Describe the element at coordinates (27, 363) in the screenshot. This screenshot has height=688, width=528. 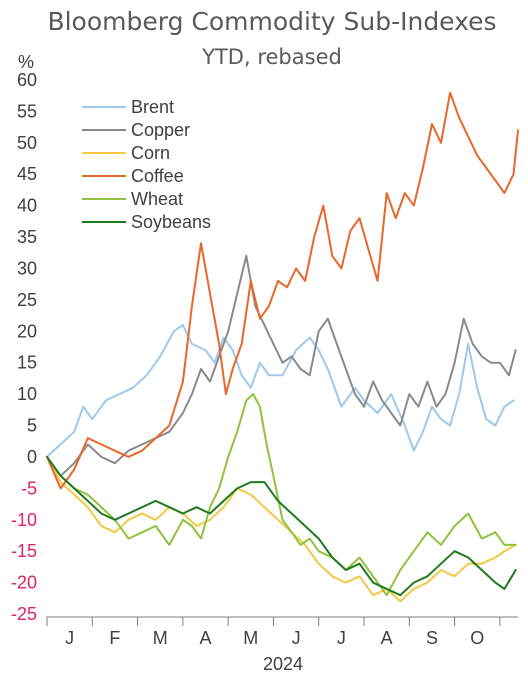
I see `y-tick-label: 15` at that location.